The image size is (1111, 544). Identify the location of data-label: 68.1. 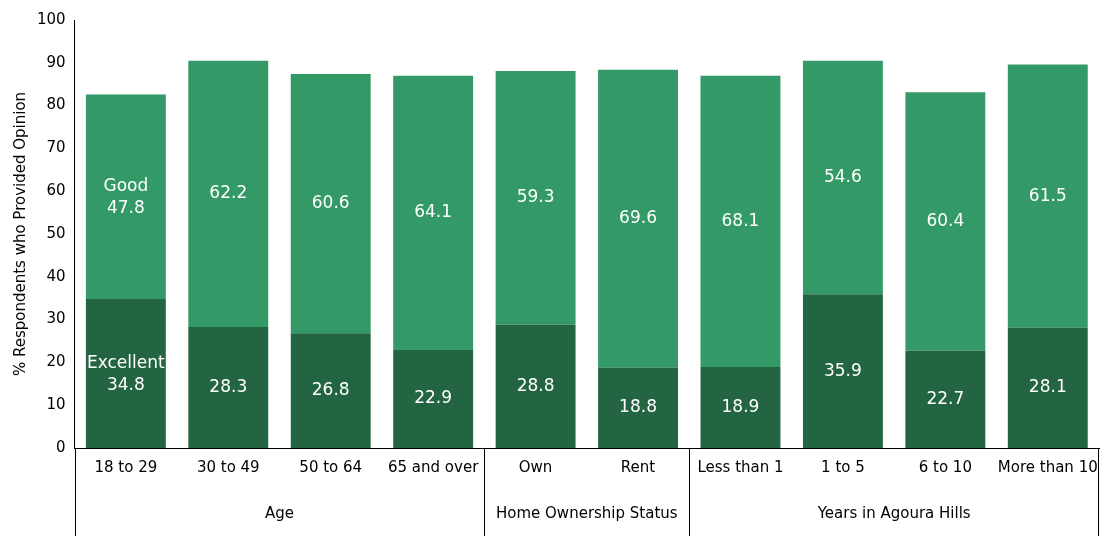
(740, 219).